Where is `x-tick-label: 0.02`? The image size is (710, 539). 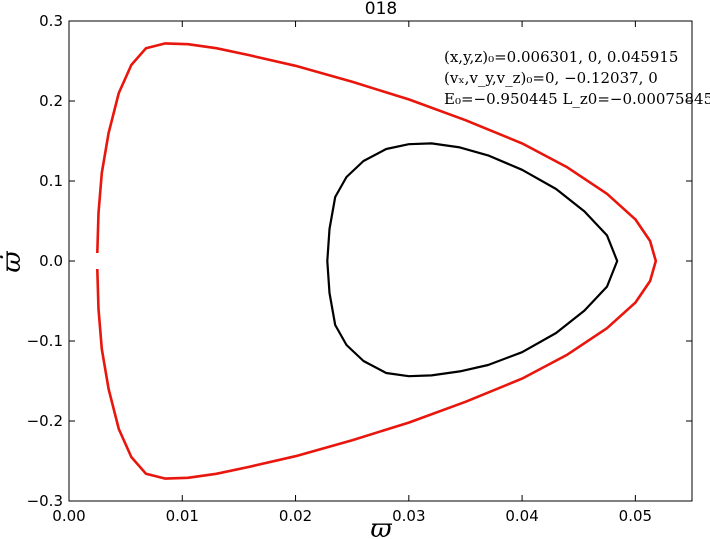
x-tick-label: 0.02 is located at coordinates (295, 516).